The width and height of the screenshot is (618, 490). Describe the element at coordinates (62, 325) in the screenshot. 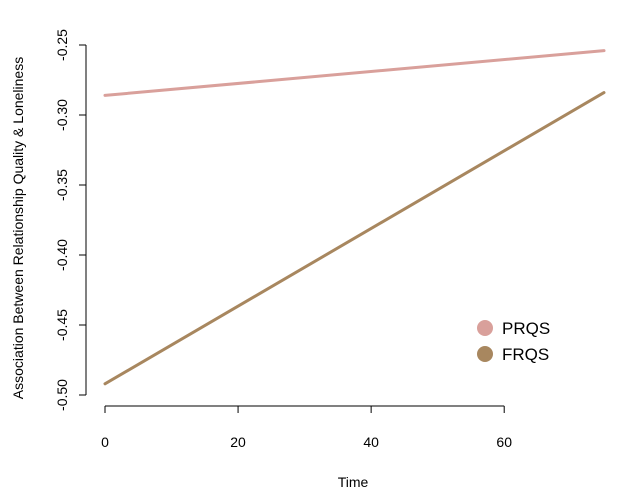

I see `y-tick-label: -0.45` at that location.